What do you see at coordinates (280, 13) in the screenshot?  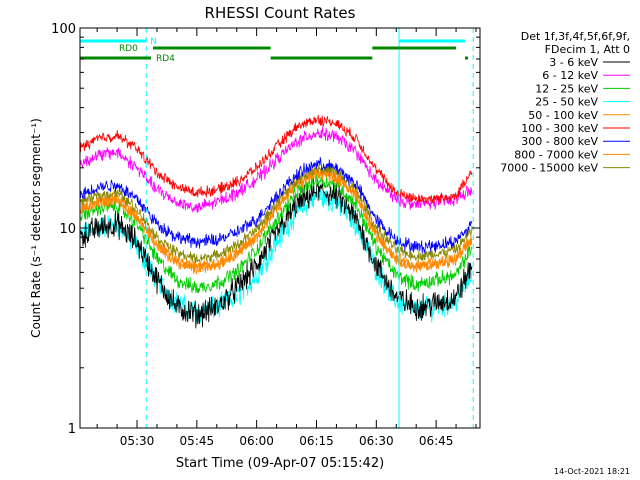 I see `chart-title: RHESSI Count Rates` at bounding box center [280, 13].